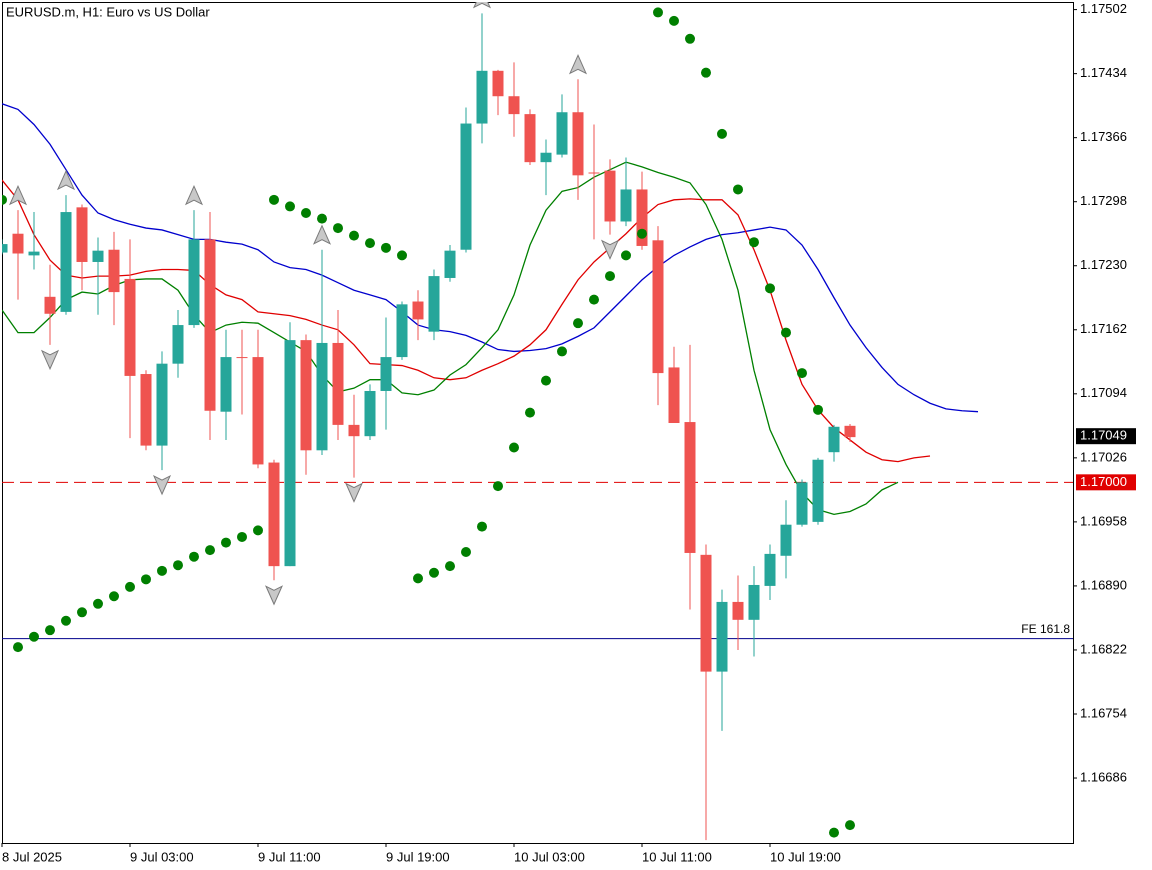  What do you see at coordinates (108, 11) in the screenshot?
I see `chart-title: EURUSD.m, H1: Euro vs US Dollar` at bounding box center [108, 11].